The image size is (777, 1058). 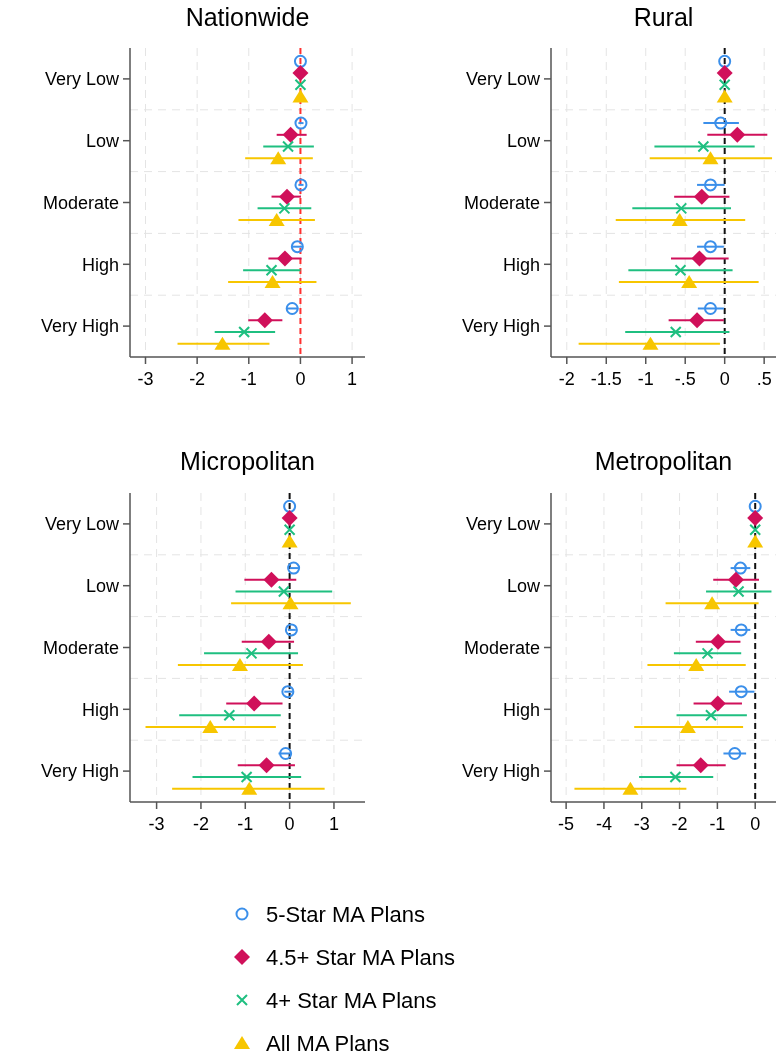 What do you see at coordinates (328, 1043) in the screenshot?
I see `legend-label: All MA Plans` at bounding box center [328, 1043].